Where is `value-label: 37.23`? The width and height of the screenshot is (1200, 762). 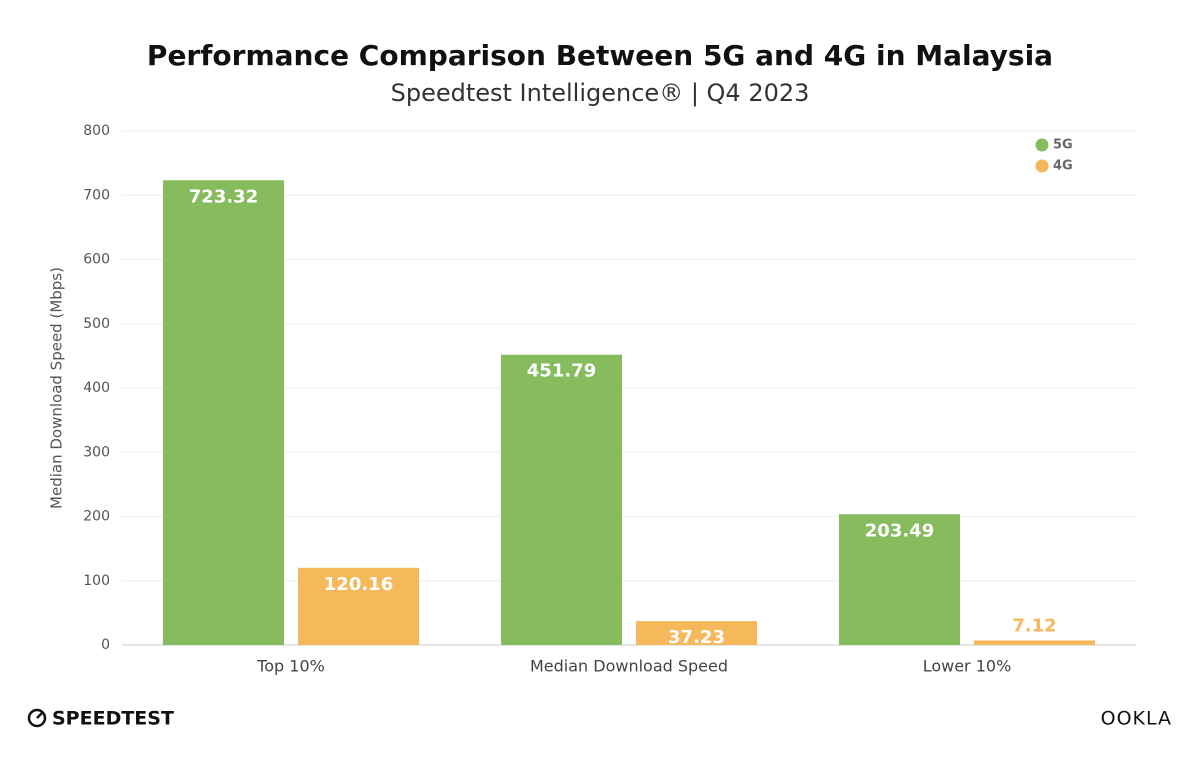 value-label: 37.23 is located at coordinates (696, 637).